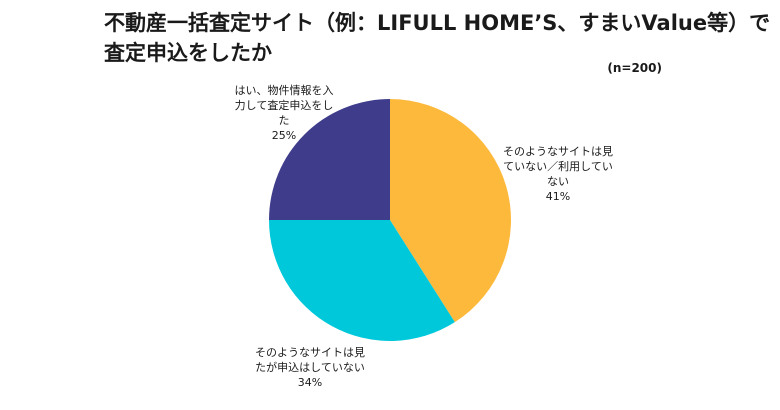  Describe the element at coordinates (558, 181) in the screenshot. I see `slice-label-not-seen-line-3: ない` at that location.